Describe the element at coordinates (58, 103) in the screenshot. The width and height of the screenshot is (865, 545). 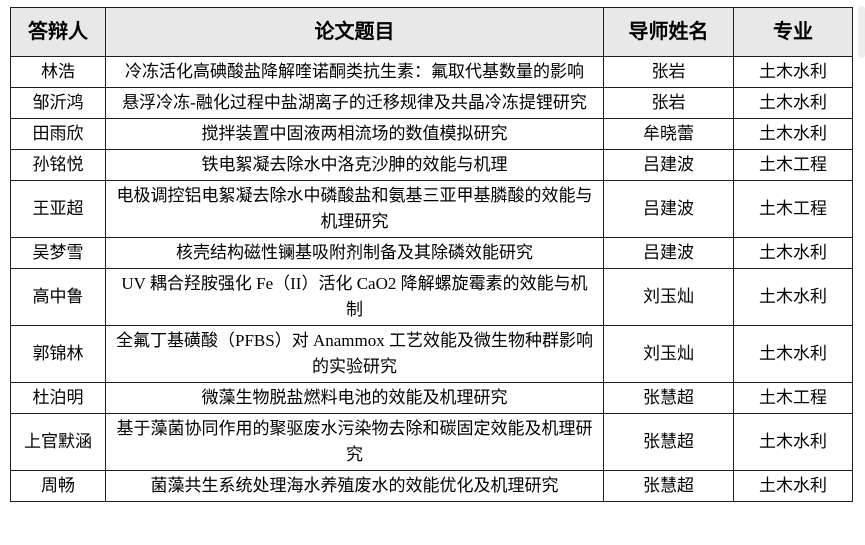
I see `defender-name-cell: 邹沂鸿` at that location.